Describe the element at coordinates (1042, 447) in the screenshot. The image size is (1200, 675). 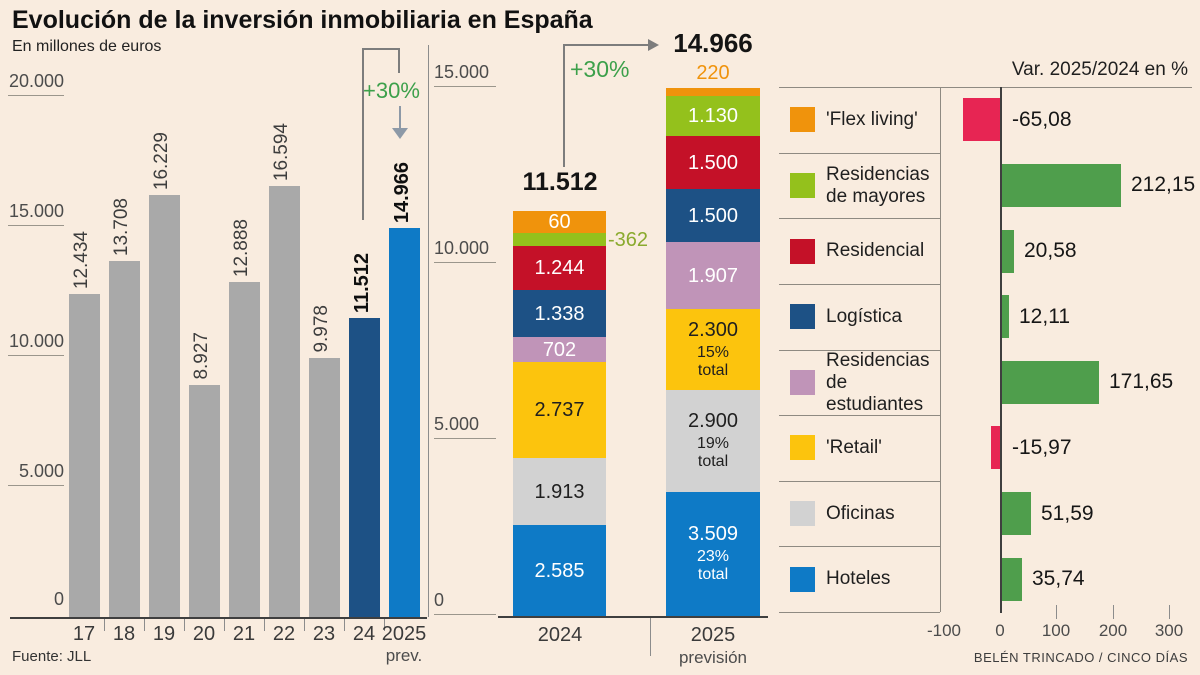
I see `variation-value-6: -15,97` at that location.